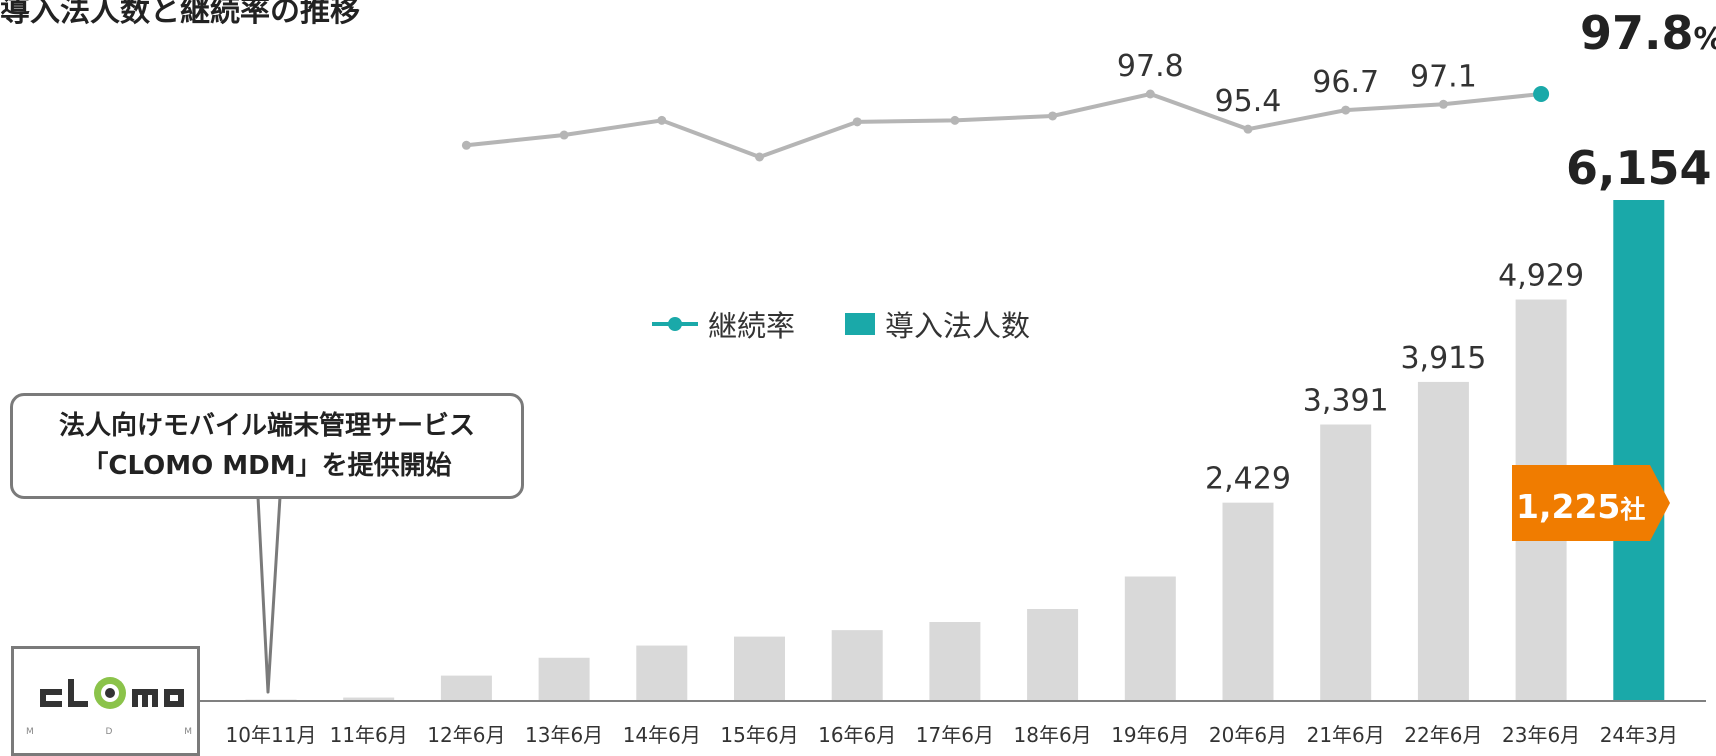 Image resolution: width=1716 pixels, height=756 pixels. I want to click on legend-item-count: 導入法人数, so click(937, 324).